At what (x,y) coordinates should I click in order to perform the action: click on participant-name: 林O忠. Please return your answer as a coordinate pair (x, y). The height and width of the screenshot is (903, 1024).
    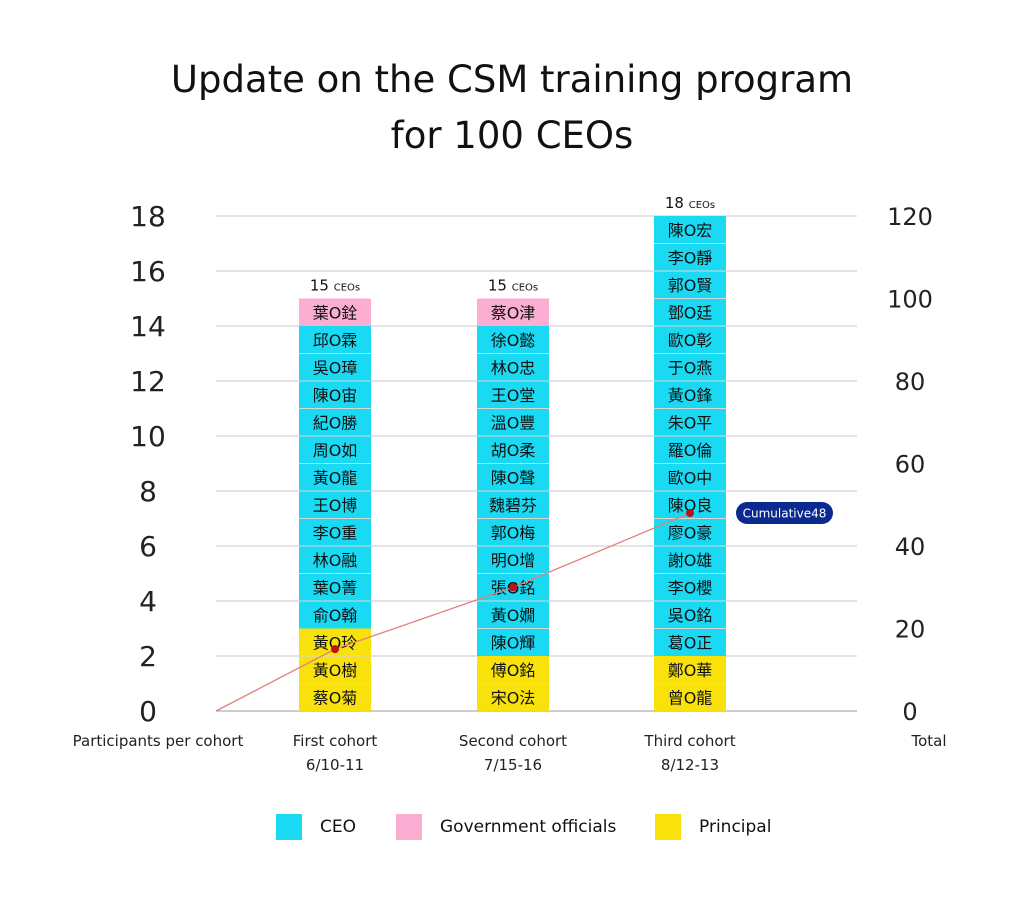
    Looking at the image, I should click on (513, 367).